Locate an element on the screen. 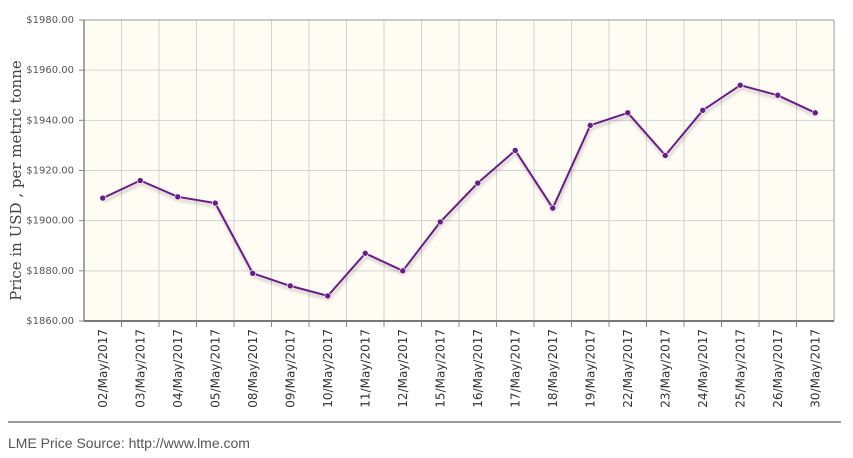 This screenshot has width=853, height=458. y-tick-label: $1940.00 is located at coordinates (50, 120).